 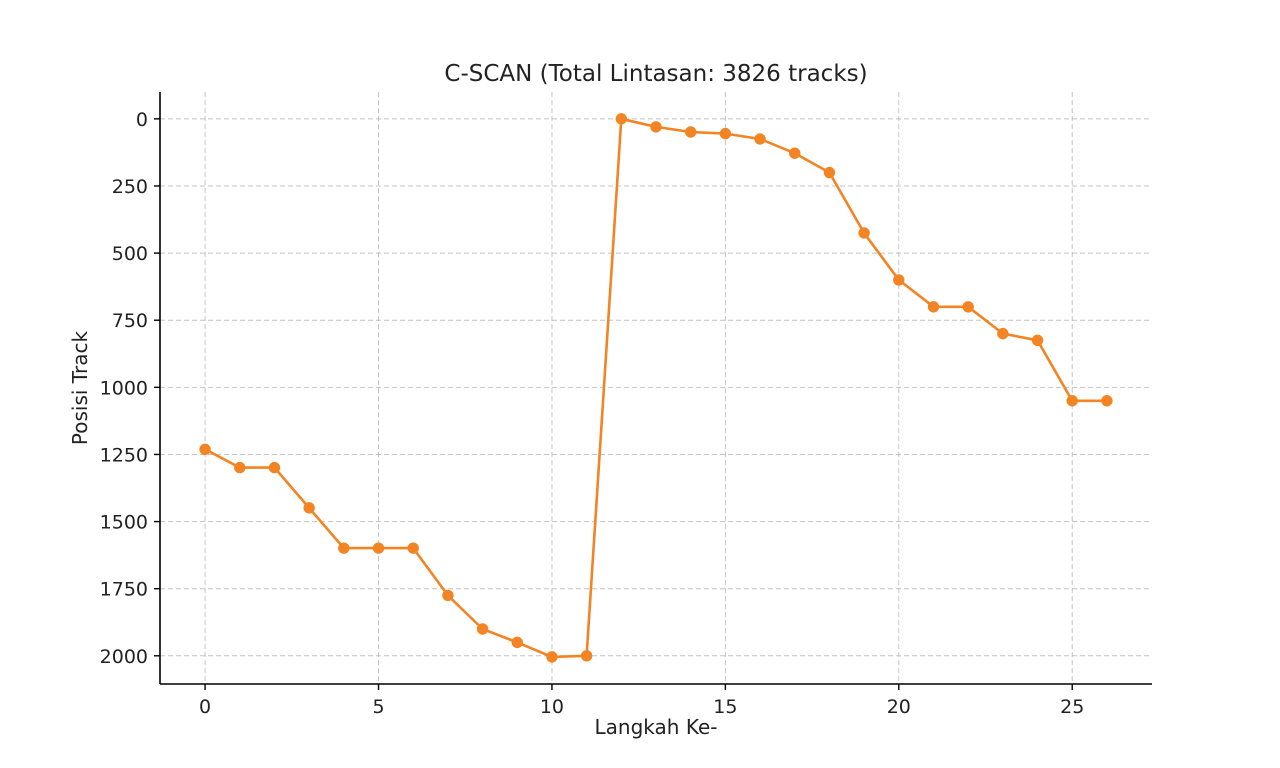 What do you see at coordinates (378, 707) in the screenshot?
I see `x-tick-label: 5` at bounding box center [378, 707].